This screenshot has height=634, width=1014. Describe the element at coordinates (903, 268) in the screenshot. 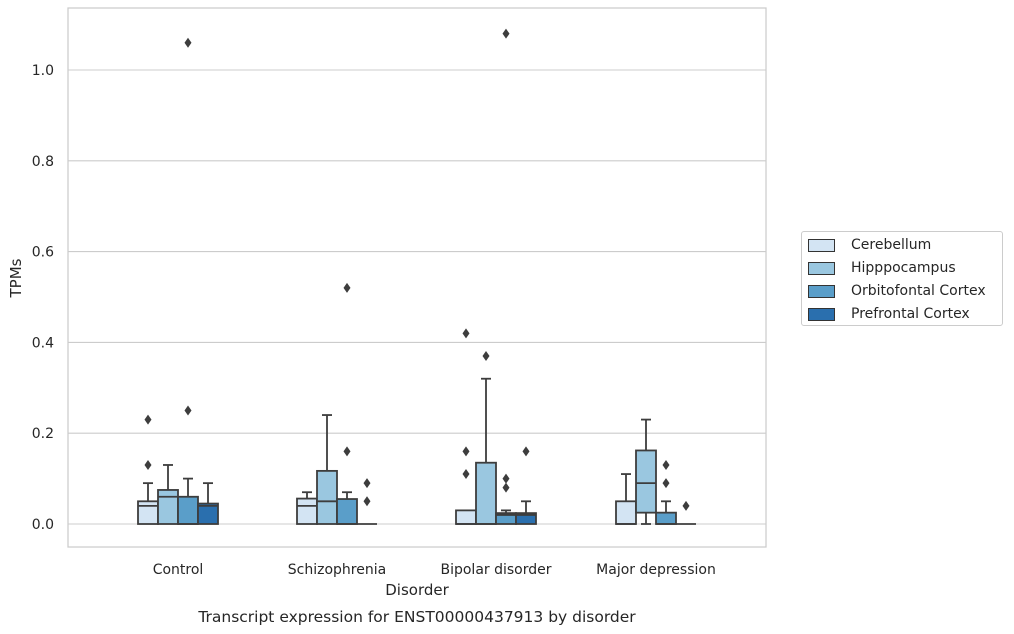

I see `legend-label-hippocampus: Hipppocampus` at that location.